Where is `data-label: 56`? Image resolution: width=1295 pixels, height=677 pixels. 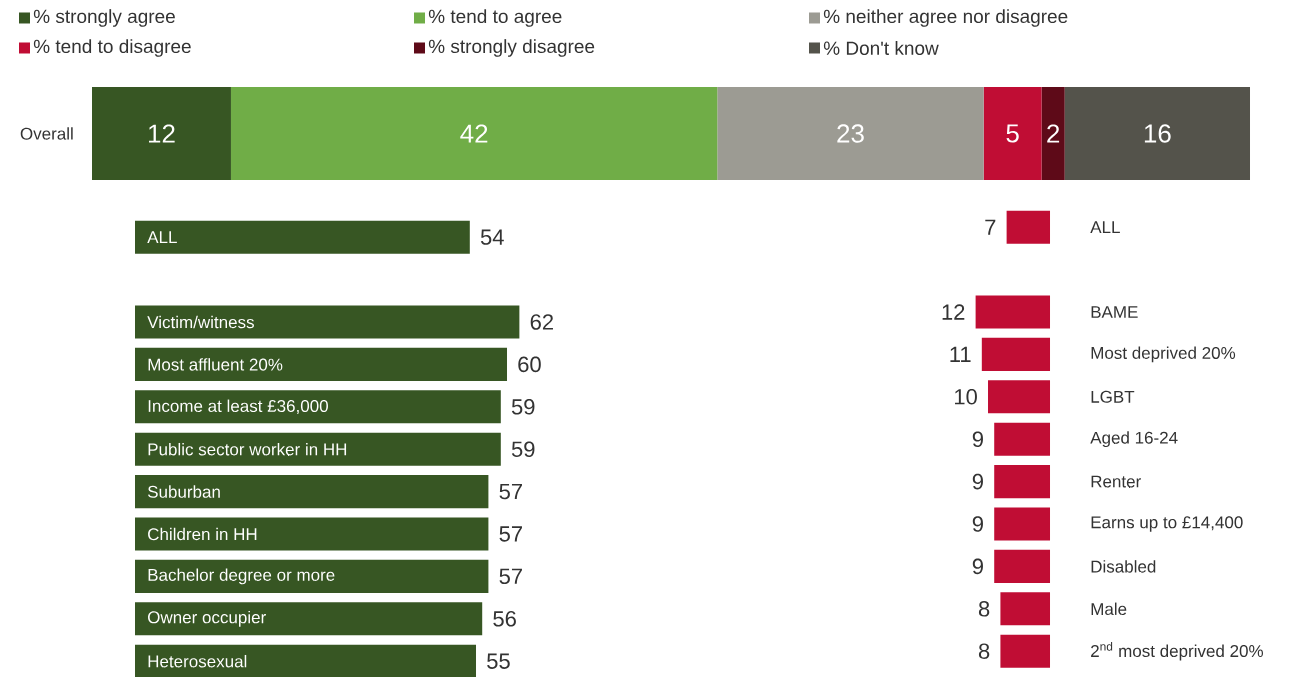
data-label: 56 is located at coordinates (504, 619).